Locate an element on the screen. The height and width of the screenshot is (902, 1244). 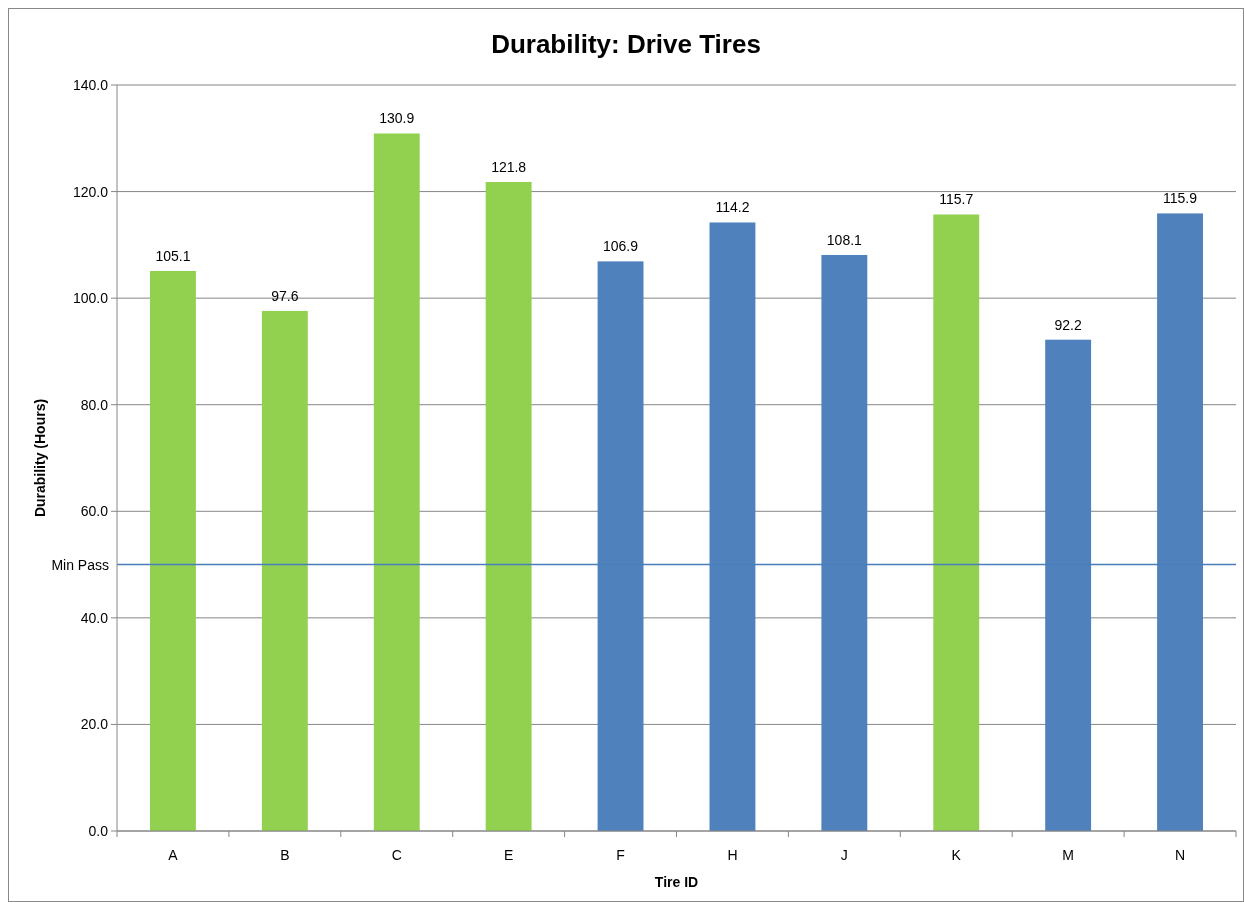
x-tick-label: F is located at coordinates (620, 855).